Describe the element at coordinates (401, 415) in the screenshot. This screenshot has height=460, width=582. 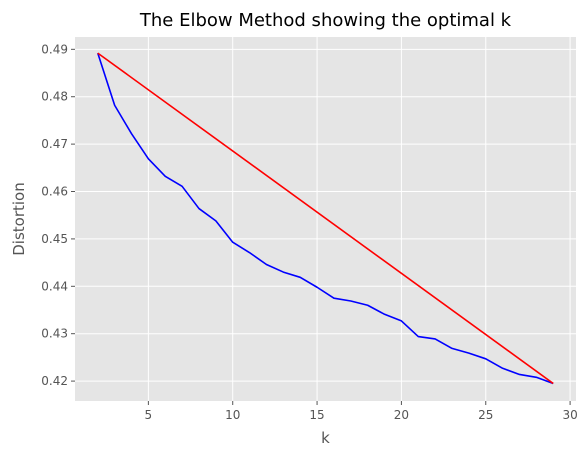
I see `x-tick-label: 20` at that location.